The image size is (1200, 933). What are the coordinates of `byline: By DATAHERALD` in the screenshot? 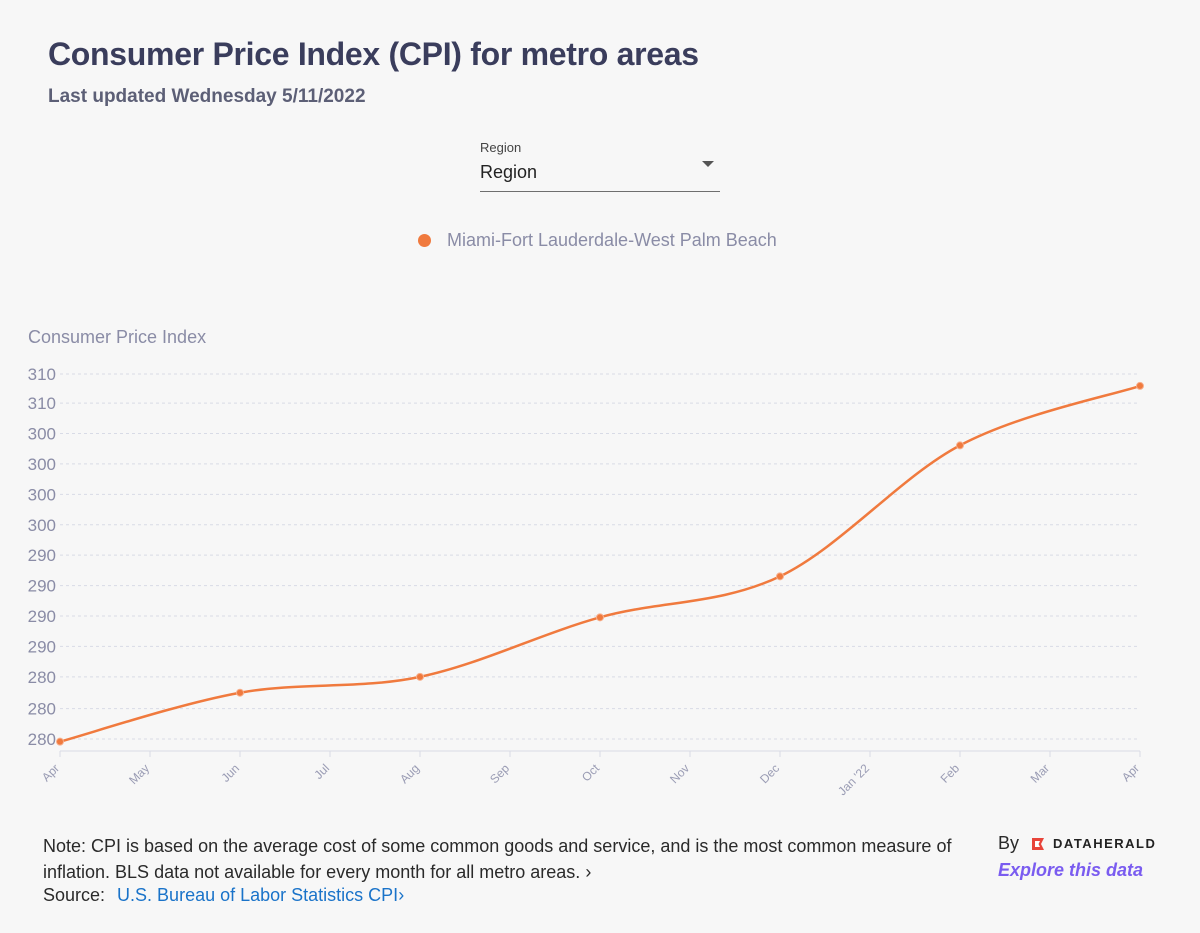 It's located at (1077, 843).